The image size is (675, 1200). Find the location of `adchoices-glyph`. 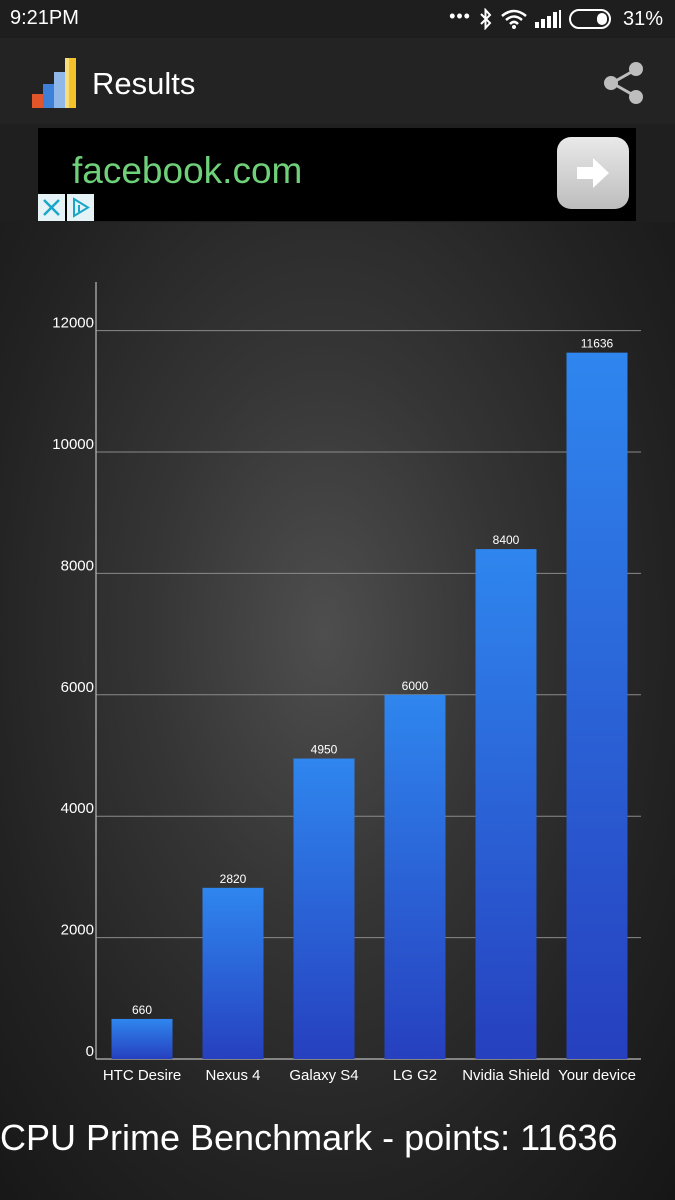

adchoices-glyph is located at coordinates (81, 207).